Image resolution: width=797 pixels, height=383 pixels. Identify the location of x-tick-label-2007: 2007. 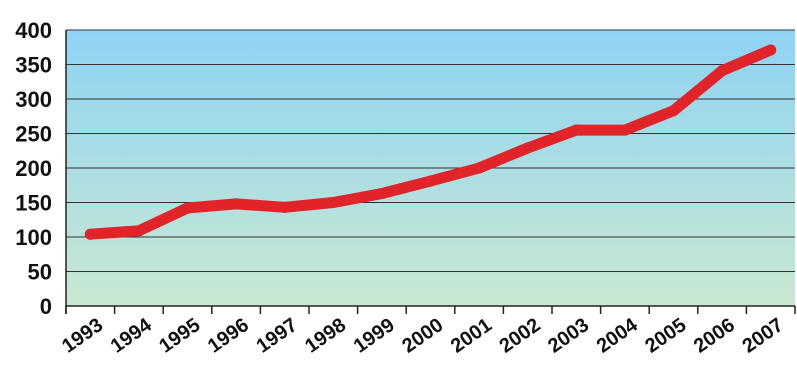
(762, 336).